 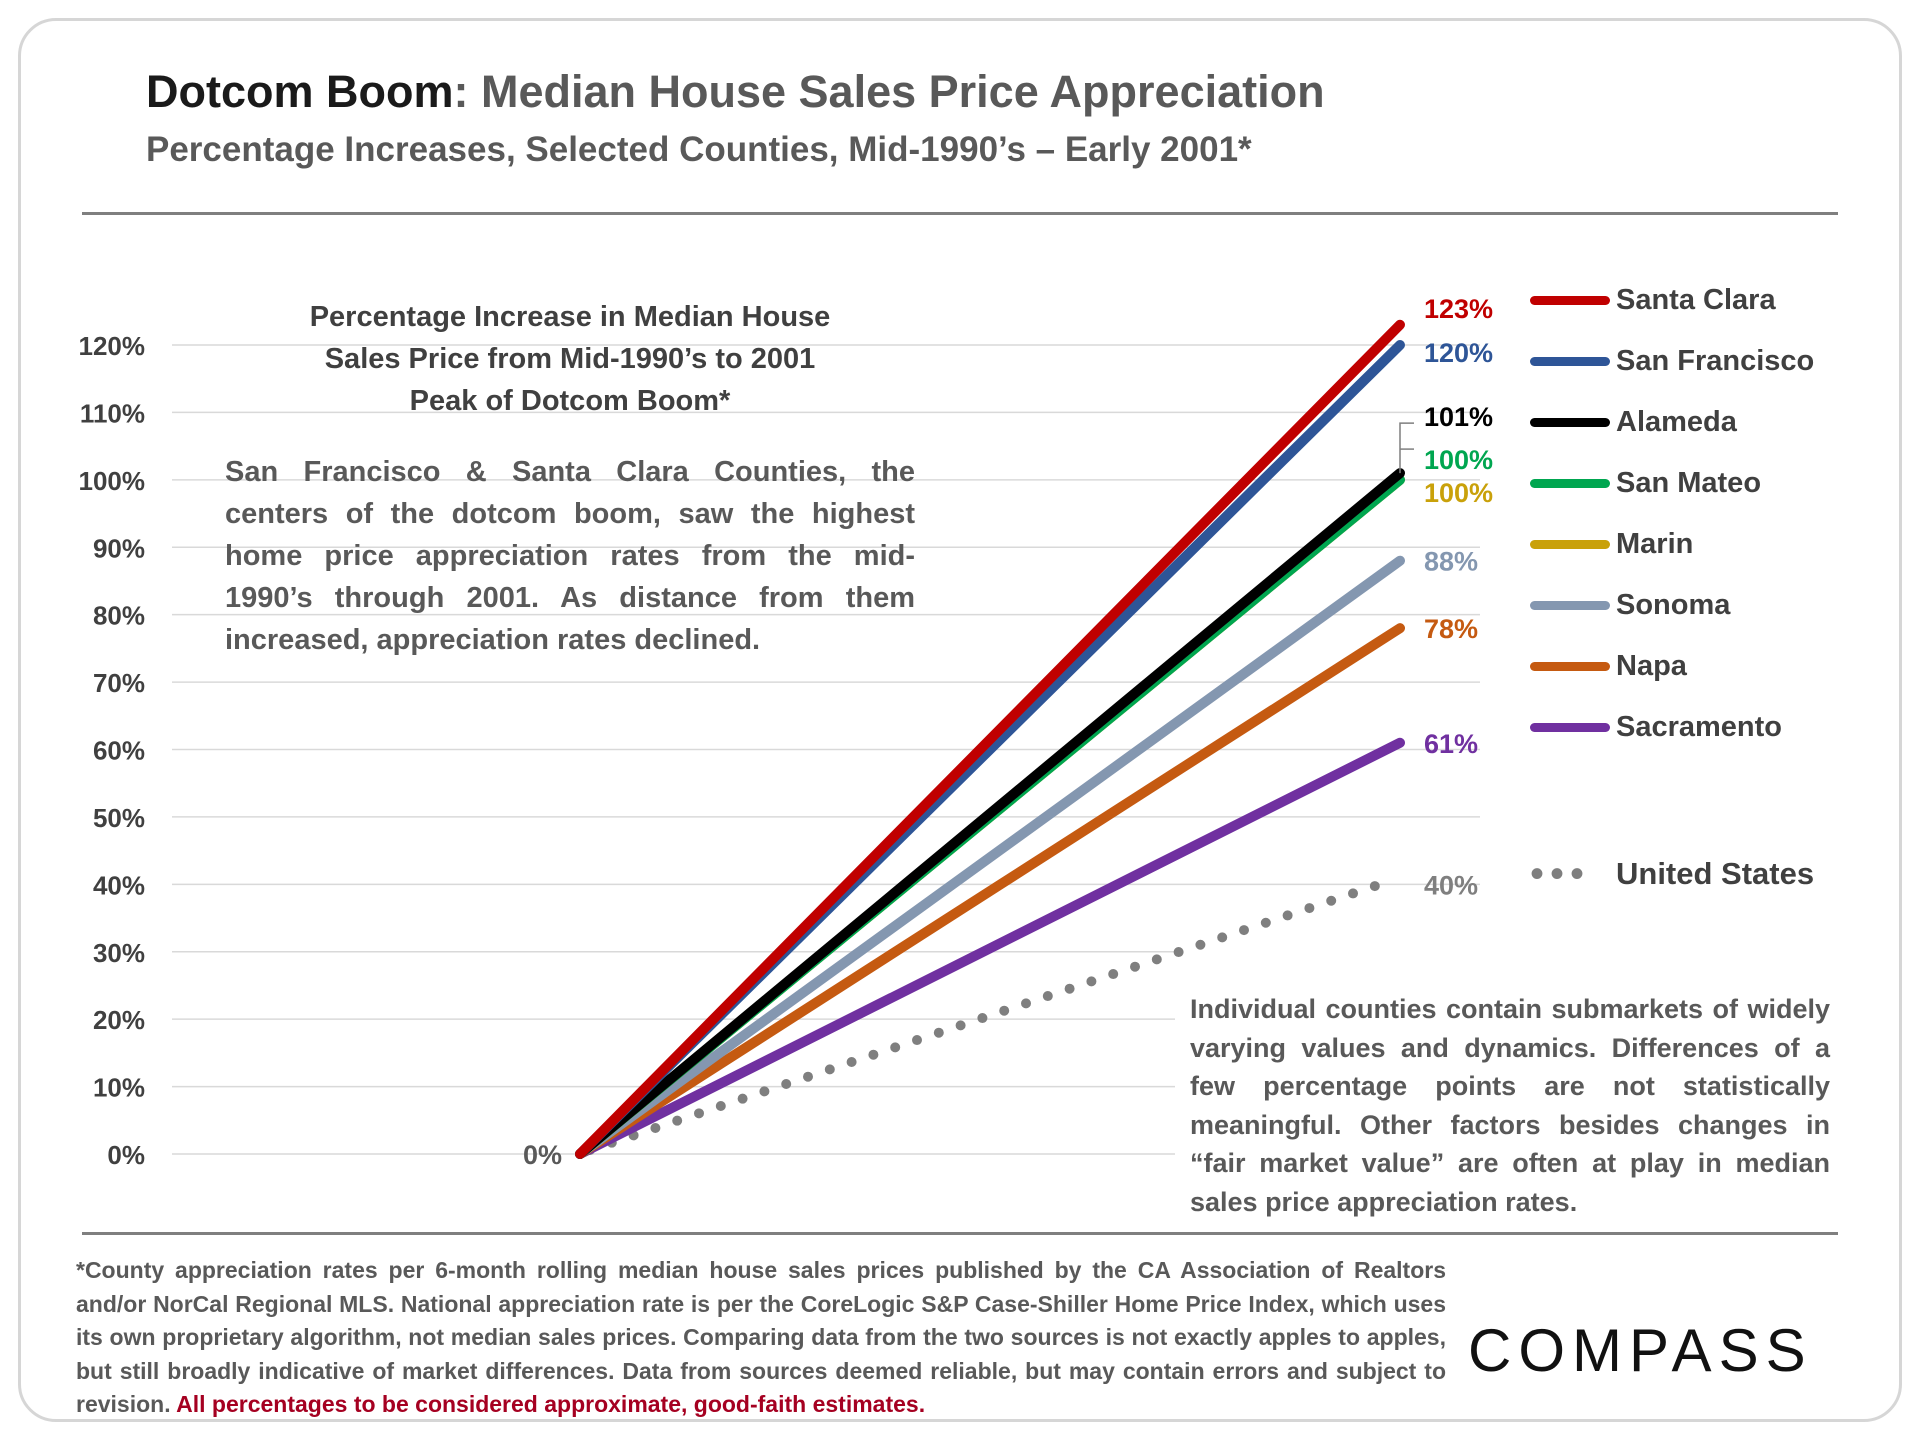 I want to click on legend-item-san-francisco: San Francisco, so click(x=1695, y=361).